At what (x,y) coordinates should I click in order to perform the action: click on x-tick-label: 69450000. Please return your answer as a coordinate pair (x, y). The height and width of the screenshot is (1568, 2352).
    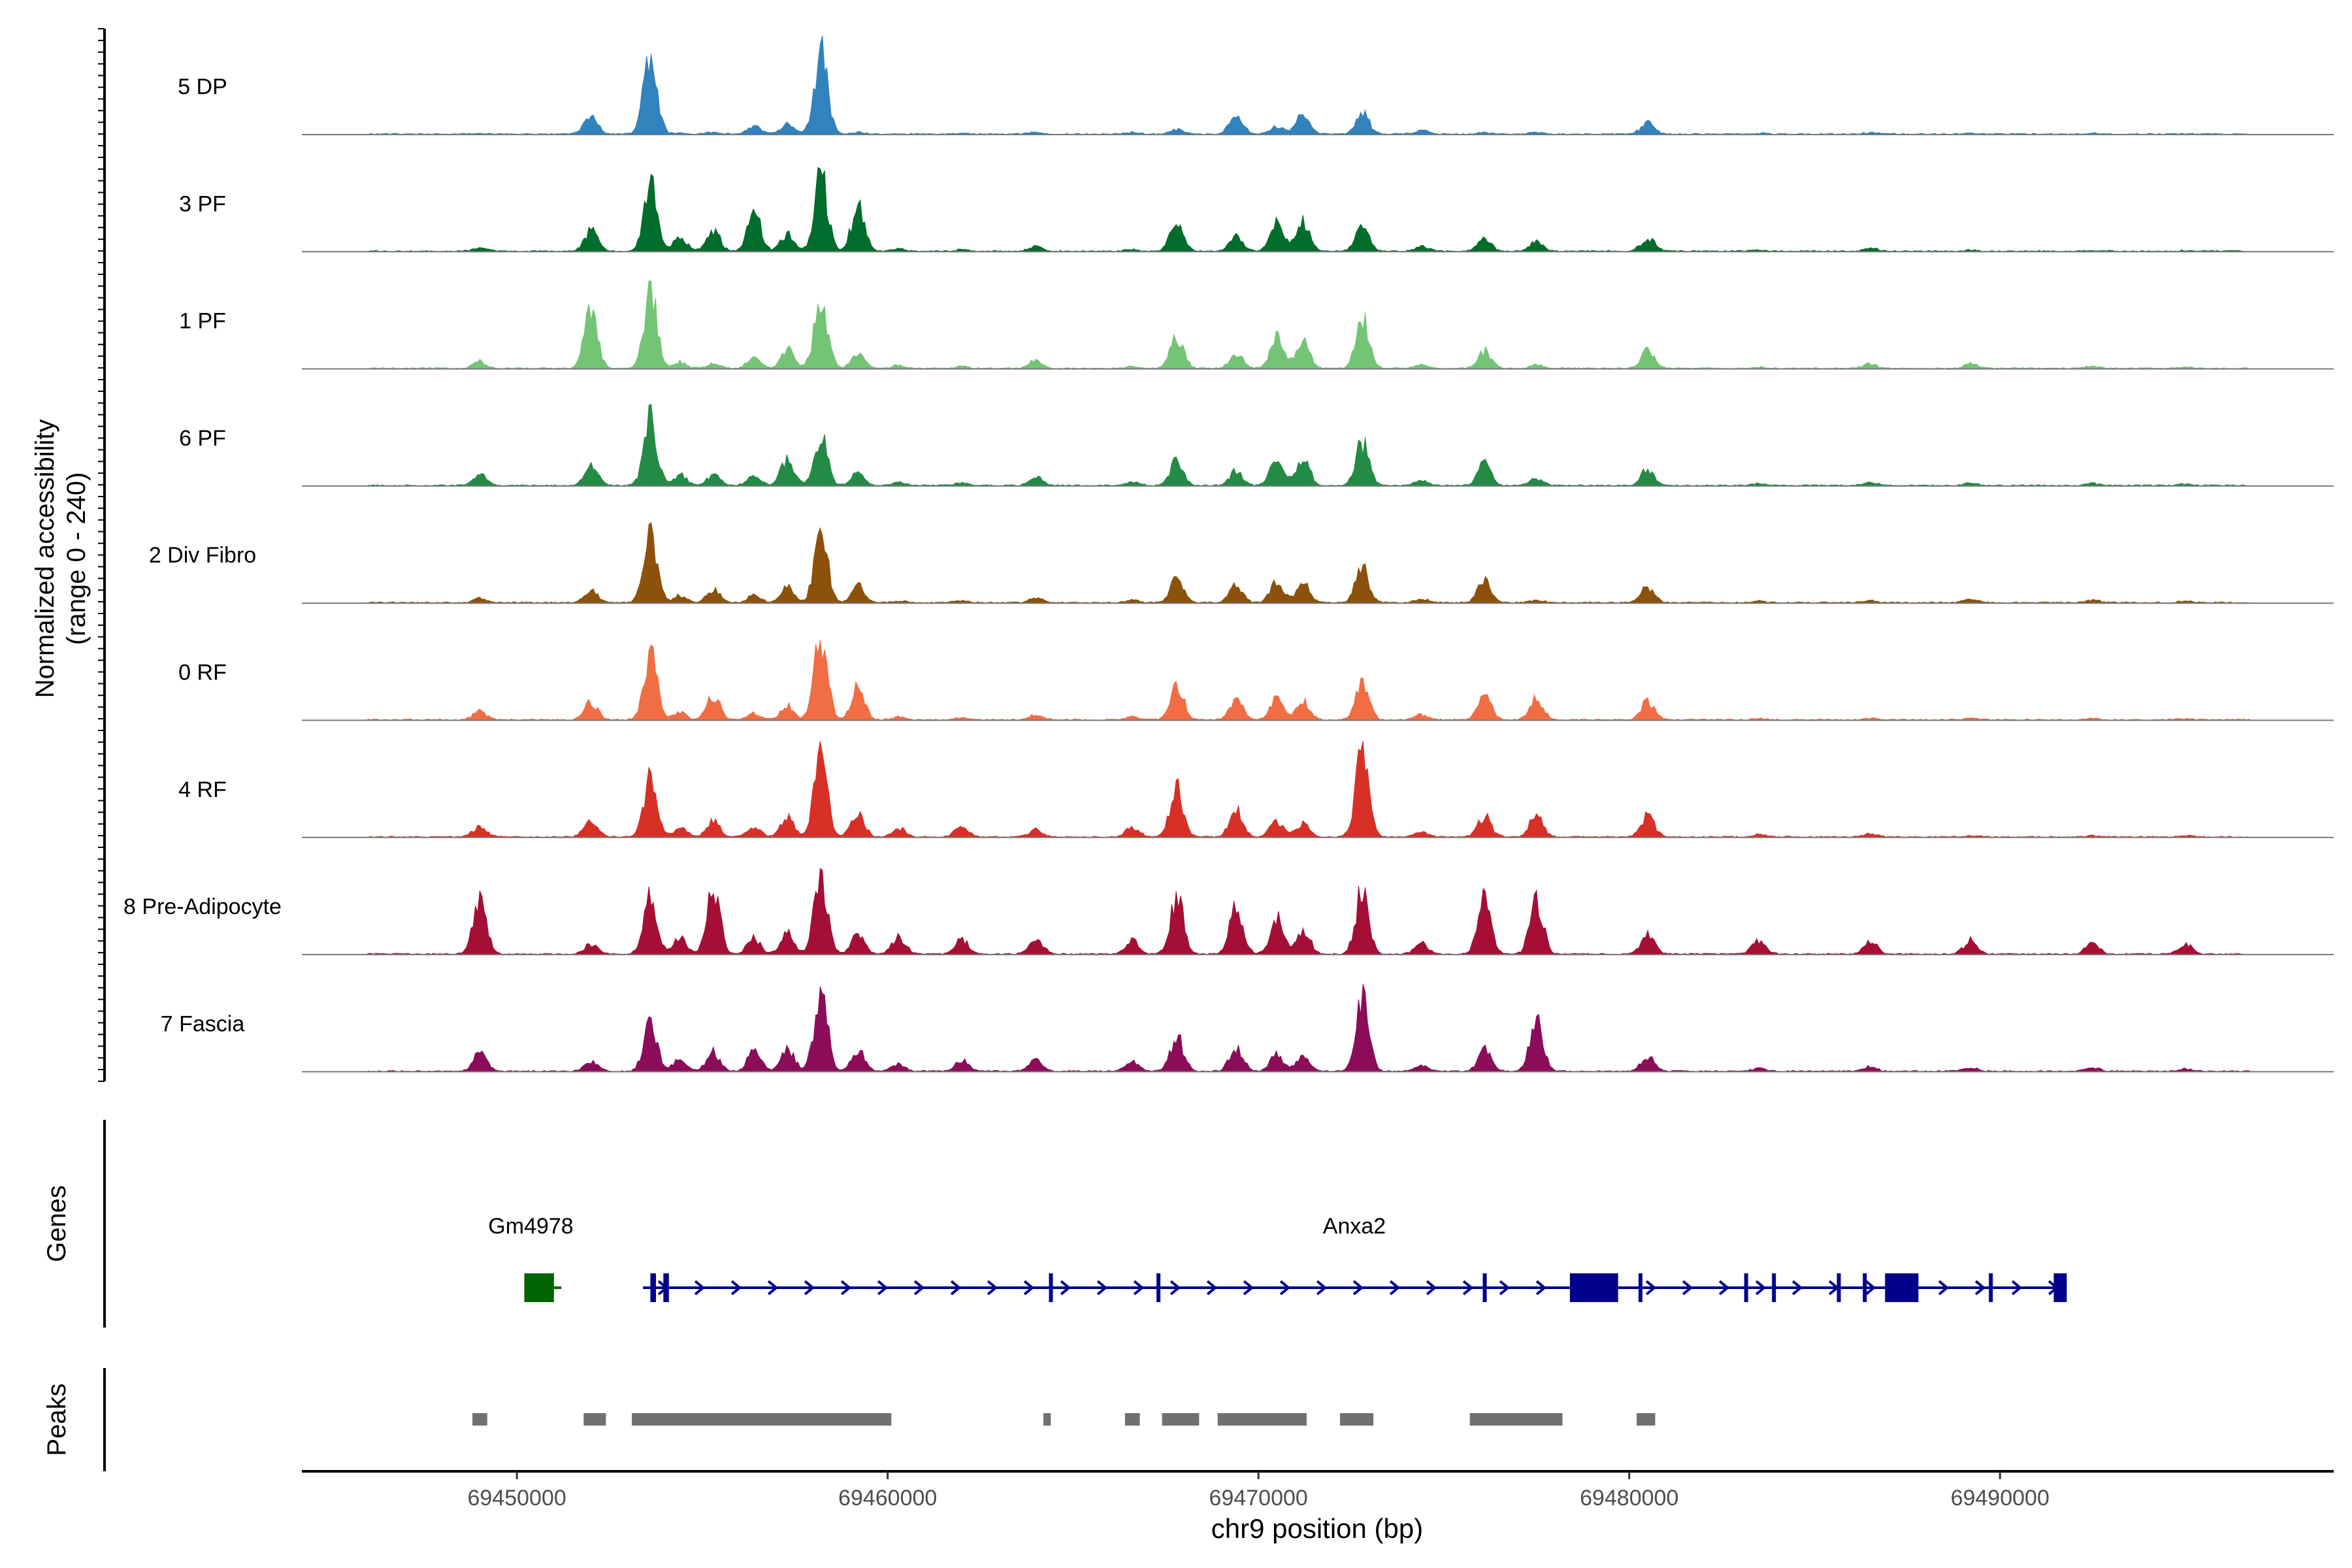
    Looking at the image, I should click on (517, 1498).